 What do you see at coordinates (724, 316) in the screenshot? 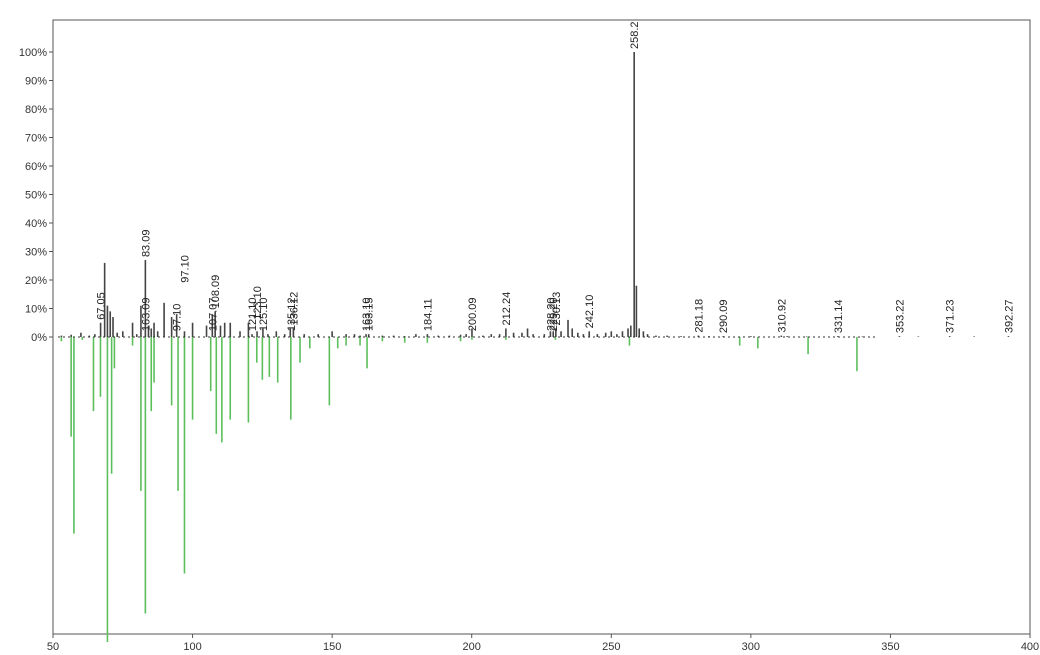
I see `peak-label: 290.09` at bounding box center [724, 316].